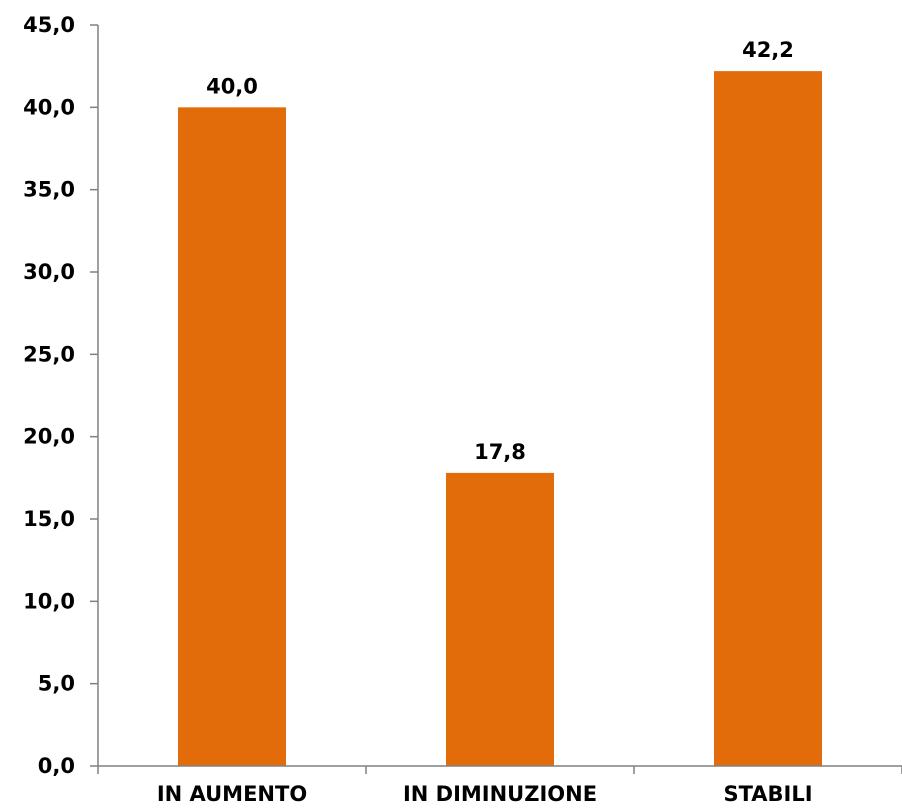 The height and width of the screenshot is (811, 902). What do you see at coordinates (768, 50) in the screenshot?
I see `data-label-2: 42,2` at bounding box center [768, 50].